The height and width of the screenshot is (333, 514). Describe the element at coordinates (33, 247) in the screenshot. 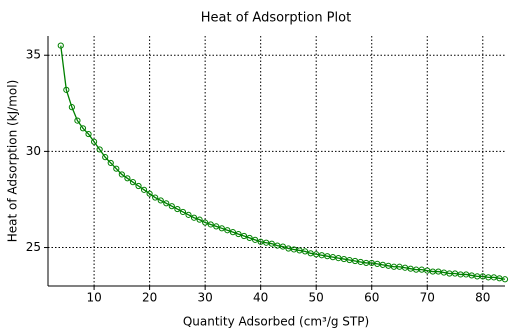

I see `y-tick-label: 25` at that location.